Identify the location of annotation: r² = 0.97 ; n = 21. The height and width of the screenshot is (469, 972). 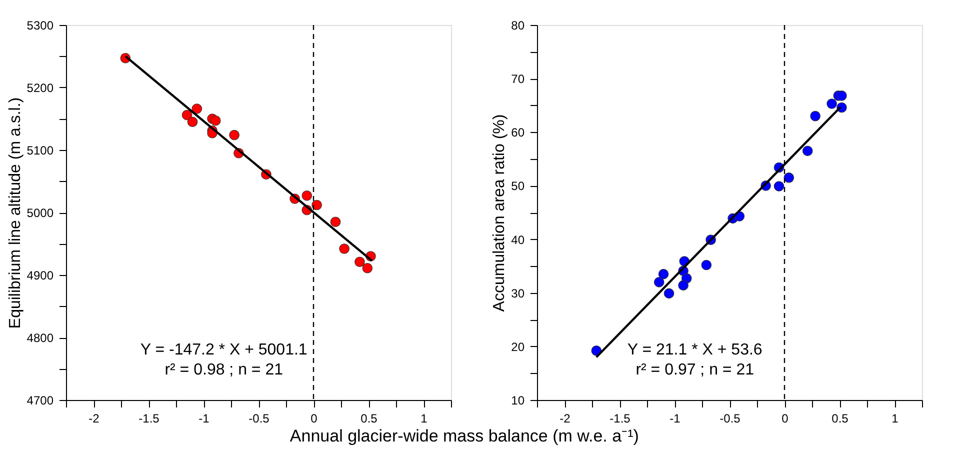
(695, 369).